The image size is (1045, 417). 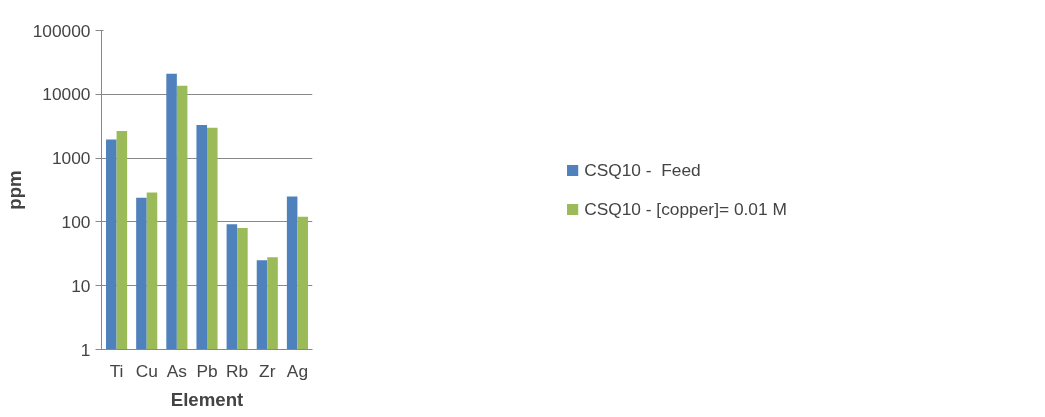 I want to click on legend-label: CSQ10 - Feed, so click(x=642, y=170).